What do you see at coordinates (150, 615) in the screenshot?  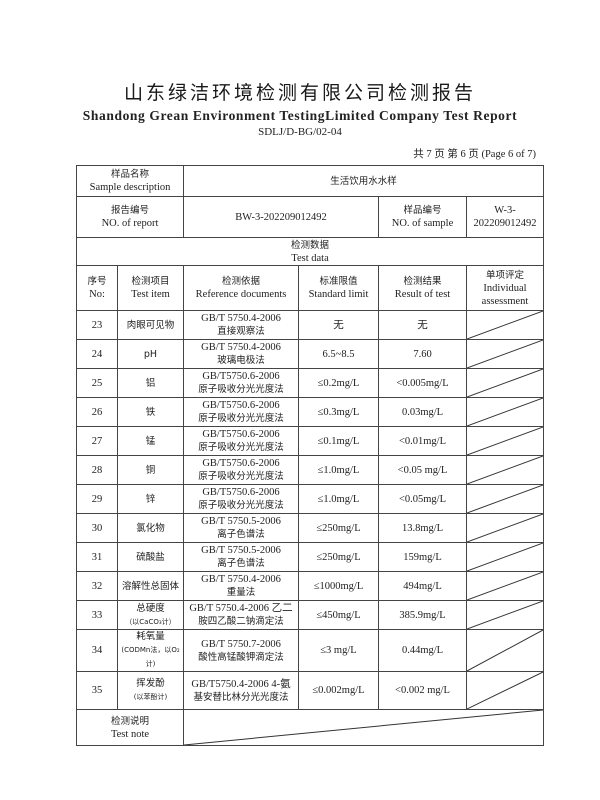 I see `test-item: 总硬度 （以CaCO₃计）` at bounding box center [150, 615].